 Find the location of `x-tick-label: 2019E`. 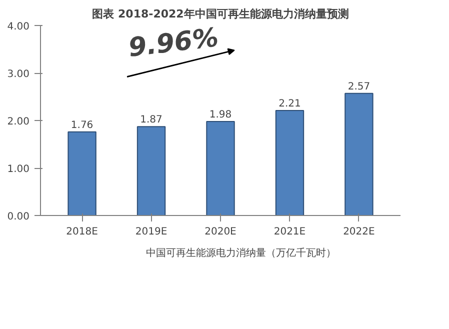

x-tick-label: 2019E is located at coordinates (151, 232).